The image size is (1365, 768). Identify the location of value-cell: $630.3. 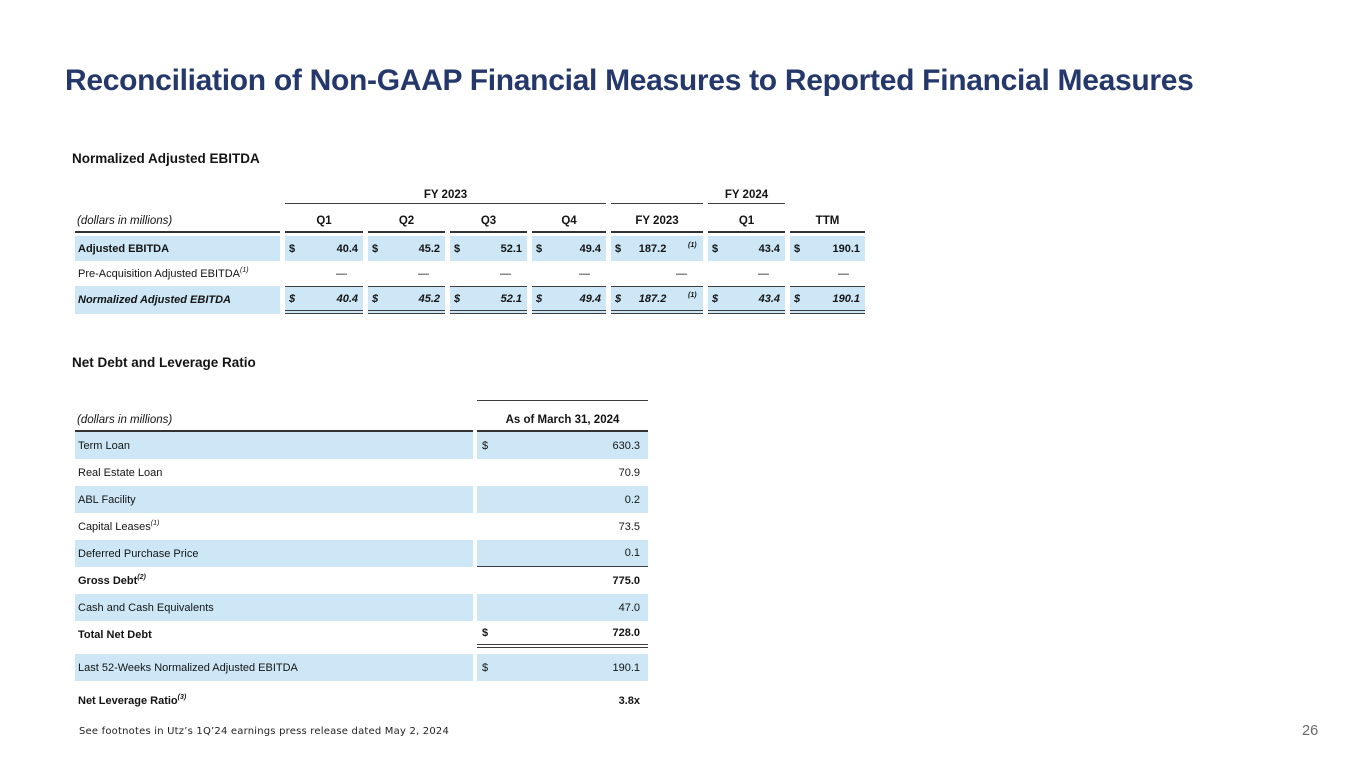
(562, 445).